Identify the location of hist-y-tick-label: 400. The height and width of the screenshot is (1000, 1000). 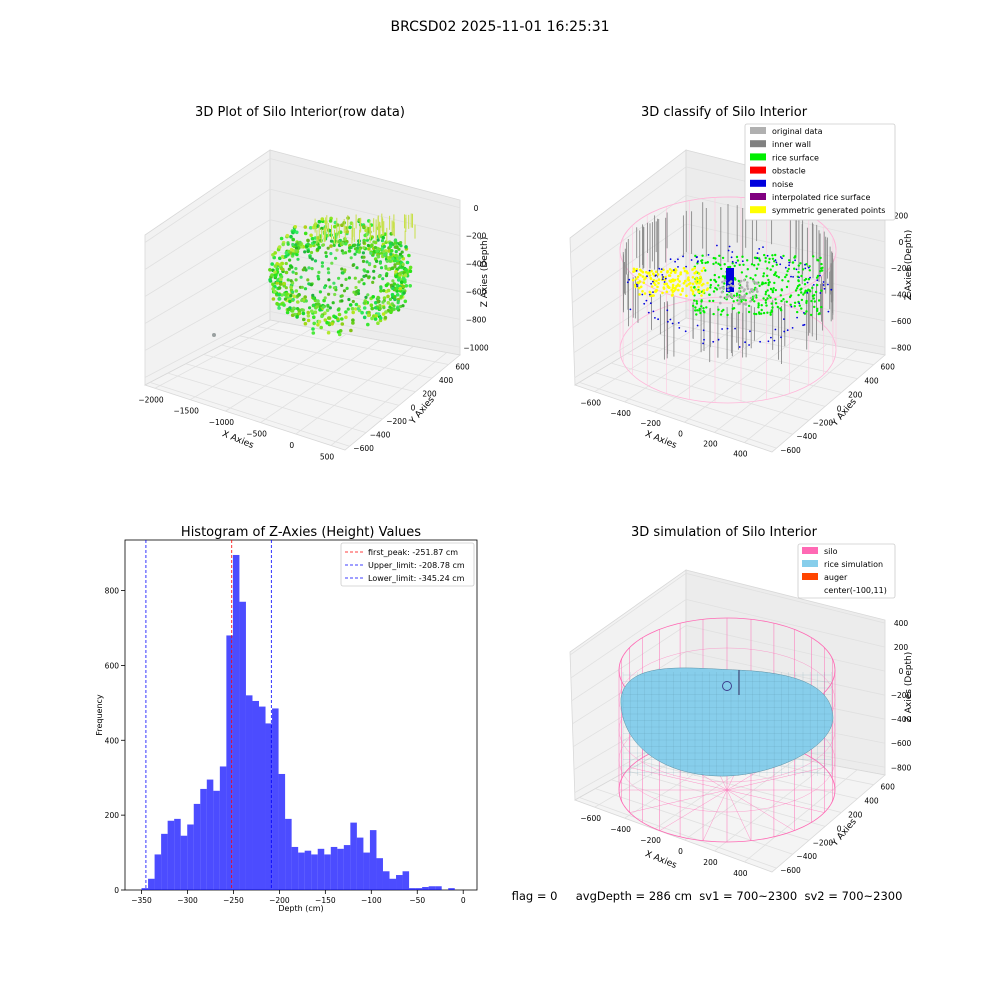
(112, 740).